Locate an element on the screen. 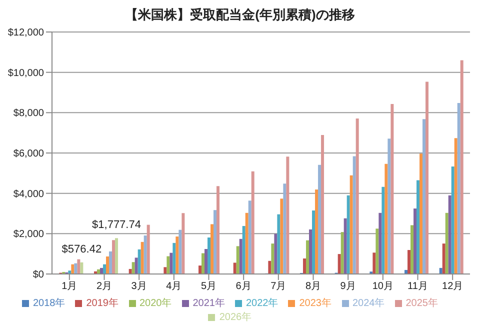 Image resolution: width=480 pixels, height=326 pixels. data-label: $576.42 is located at coordinates (82, 249).